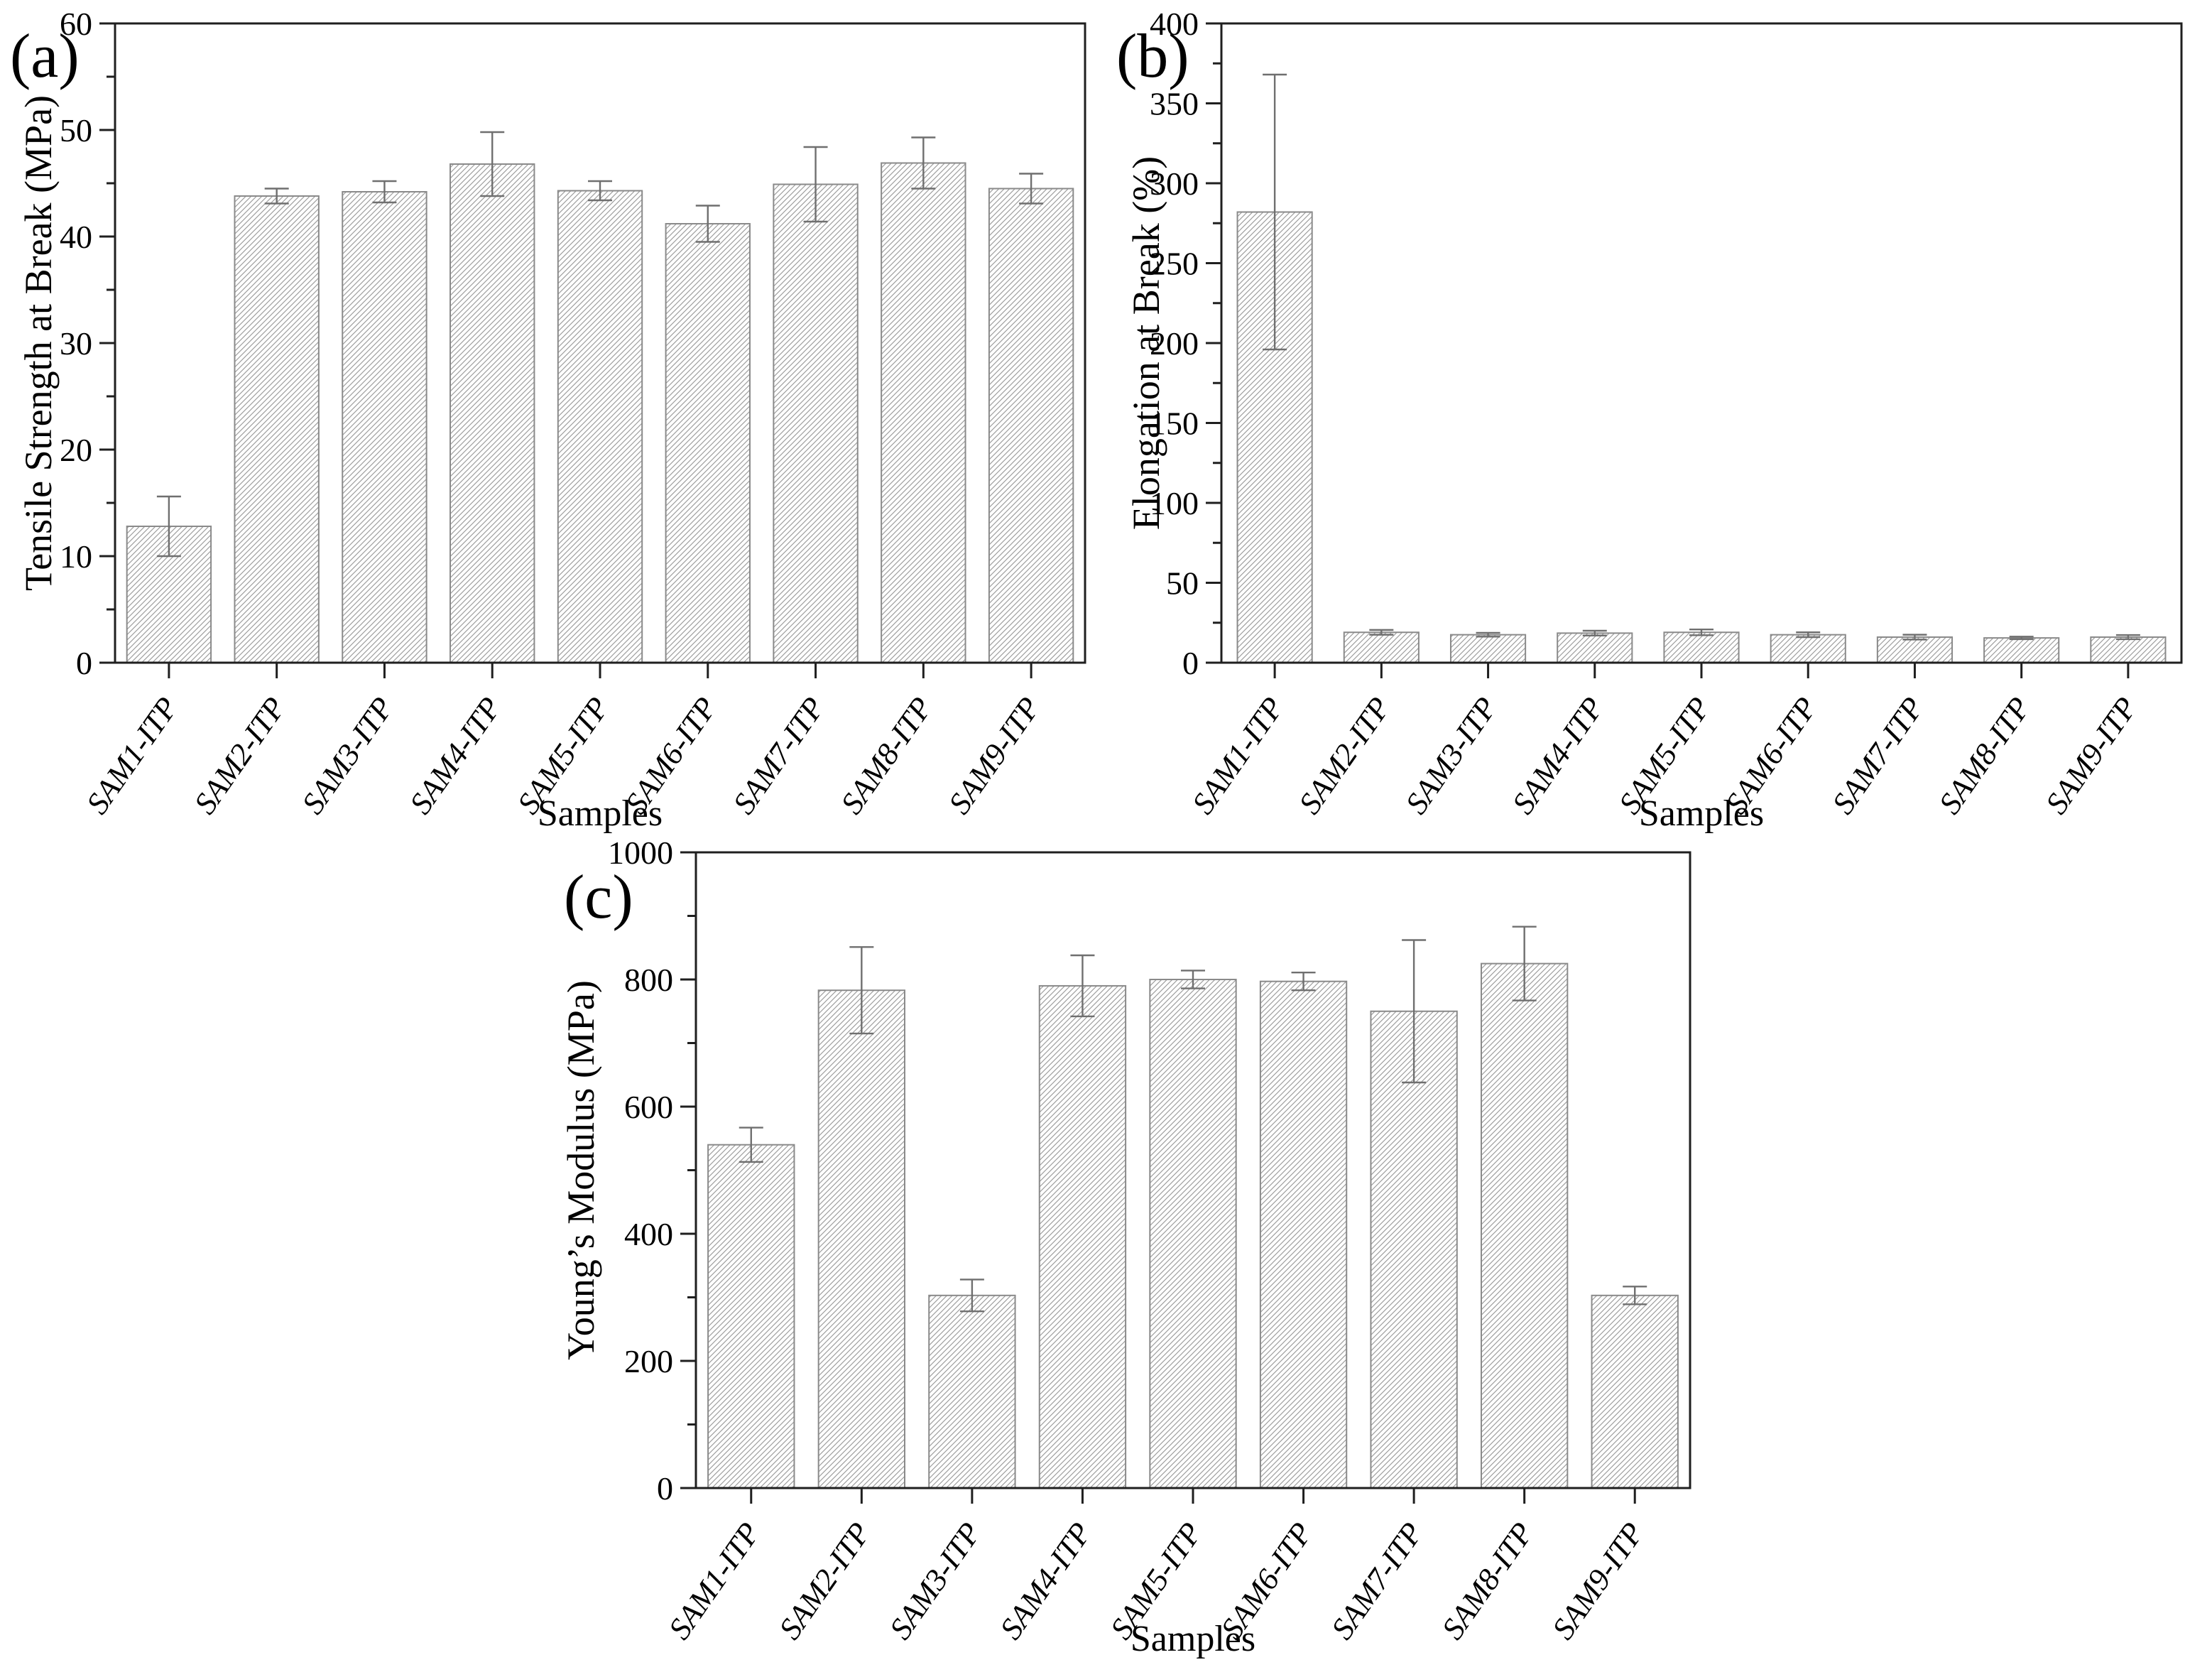 This screenshot has width=2212, height=1672. I want to click on y-tick-label: 10, so click(76, 556).